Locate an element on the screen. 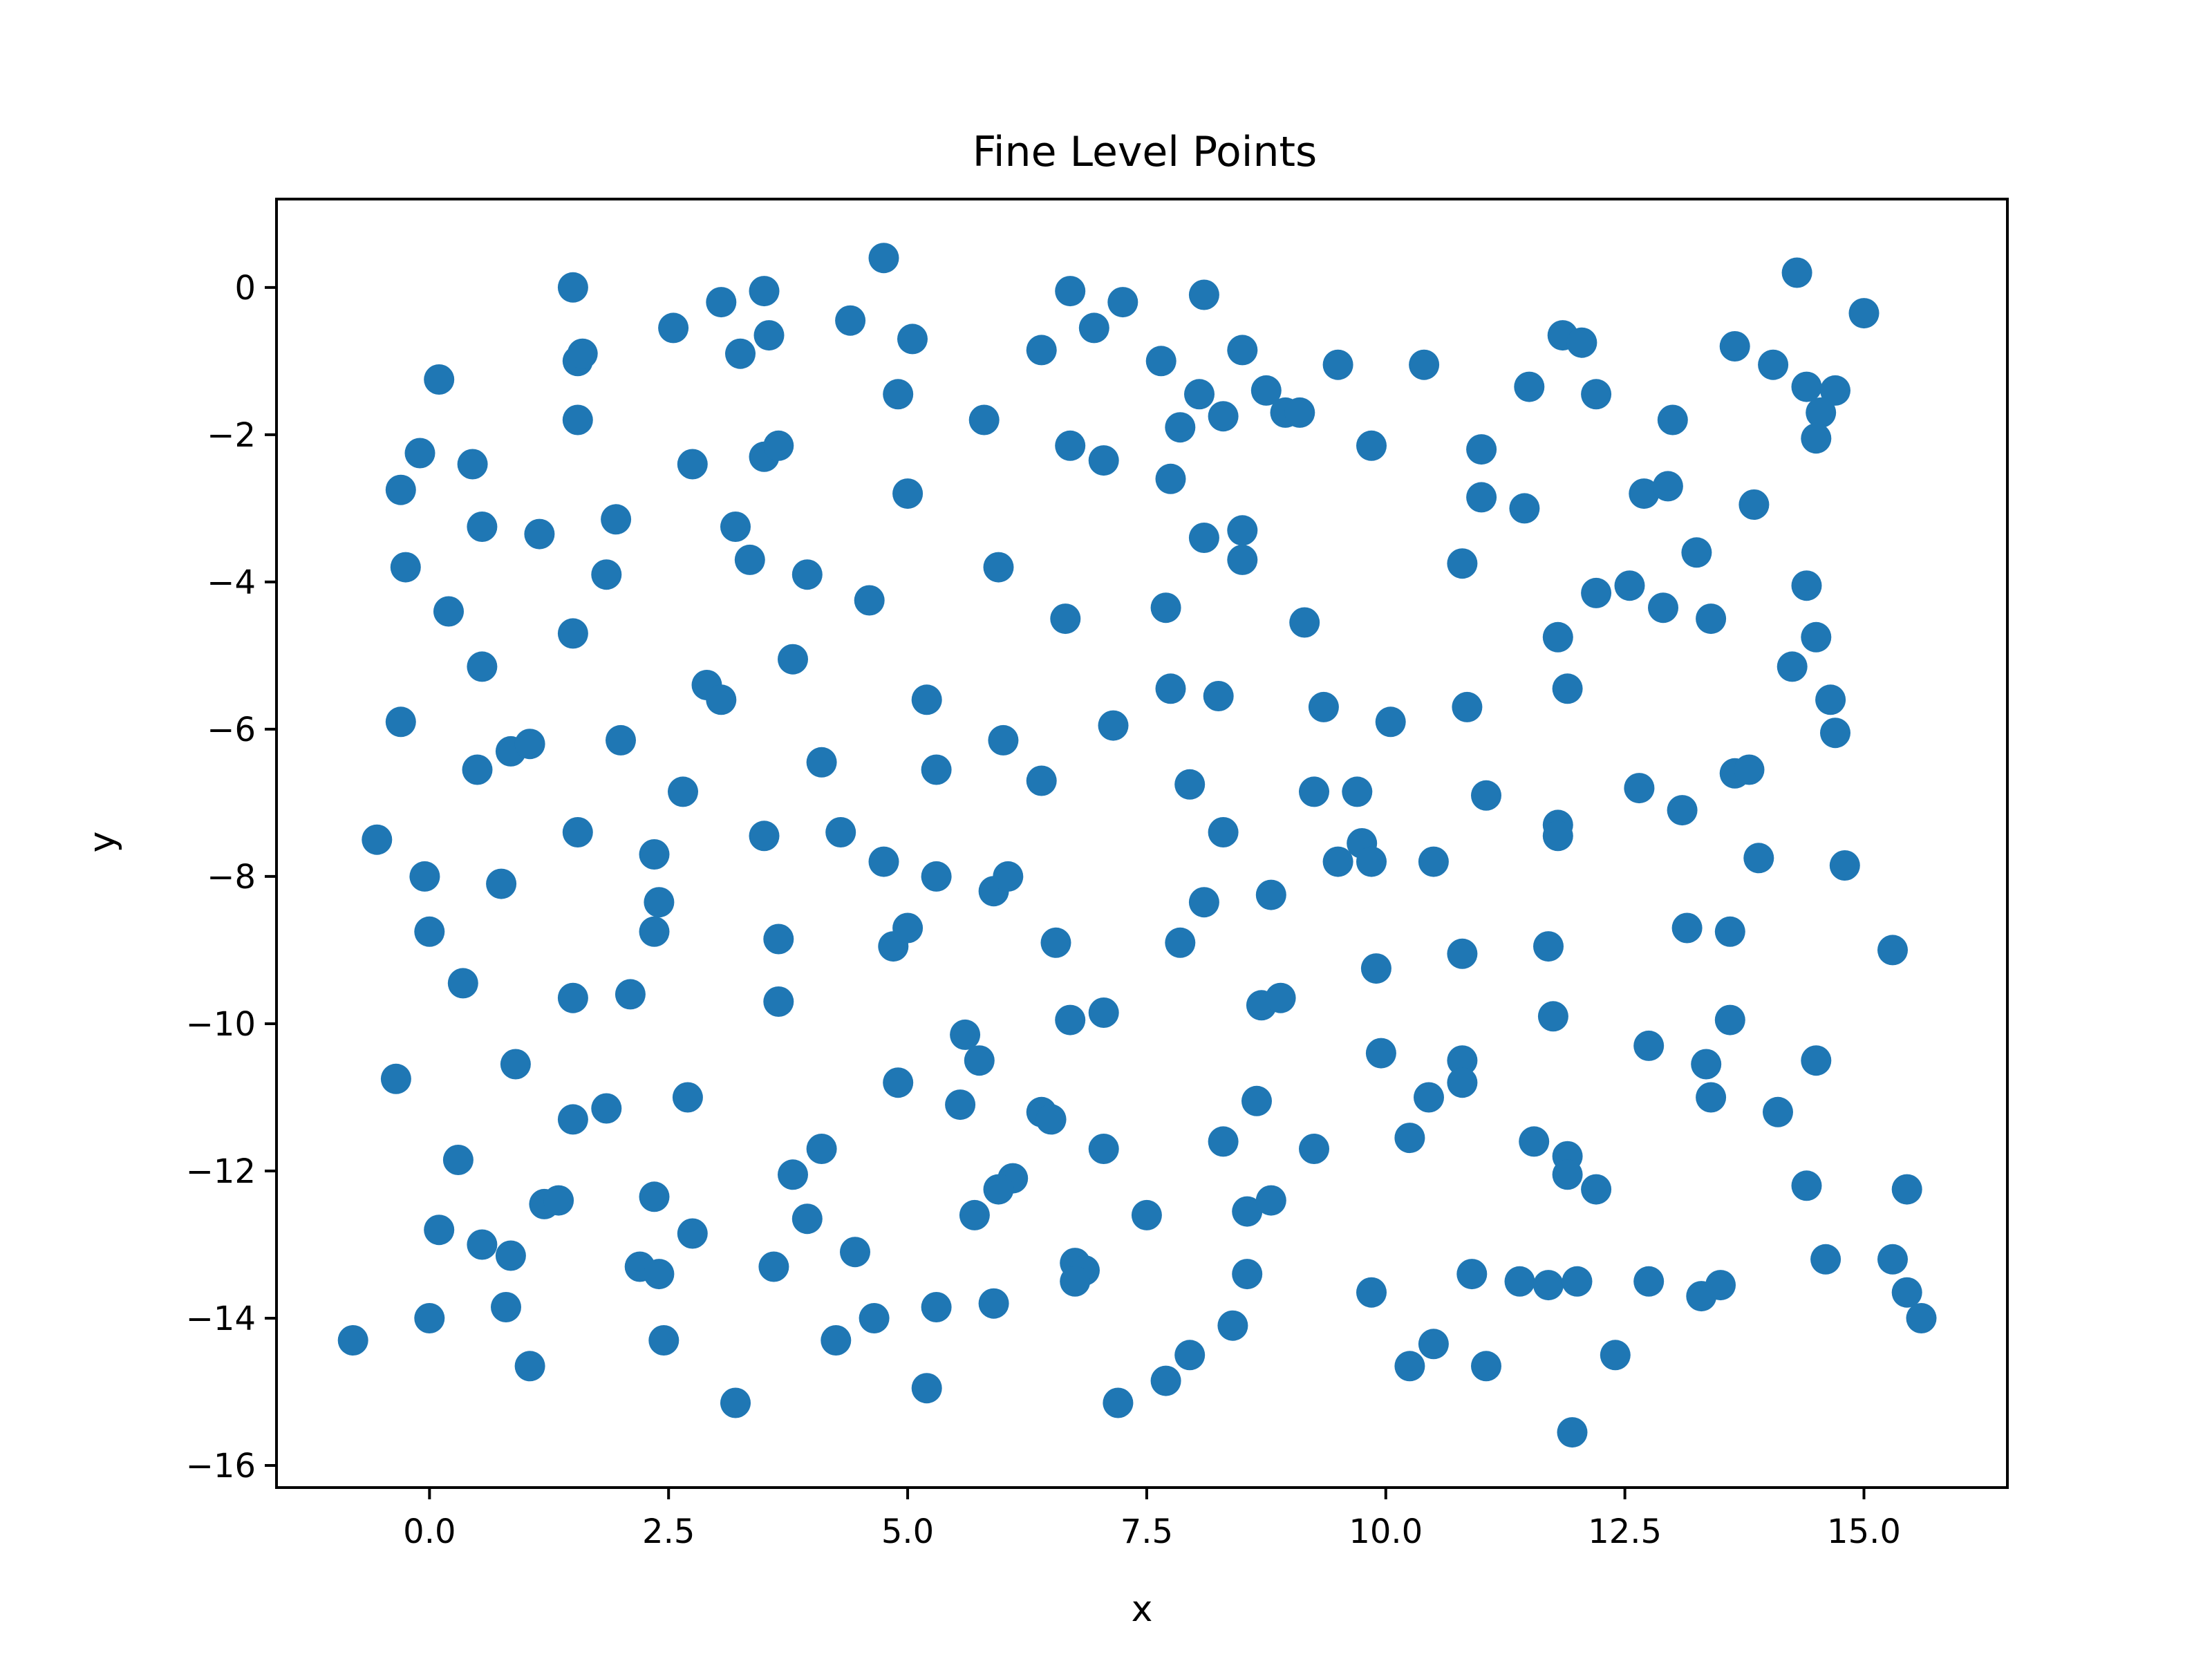  y-tick-label: −16 is located at coordinates (221, 1466).